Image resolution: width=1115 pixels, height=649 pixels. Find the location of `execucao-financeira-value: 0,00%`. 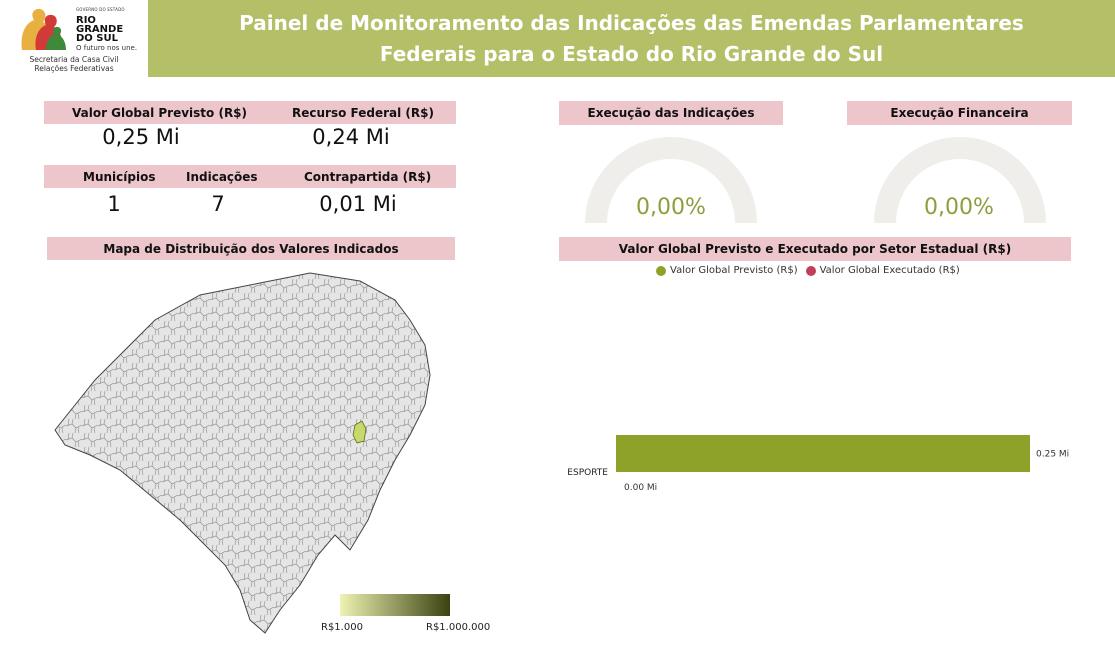

execucao-financeira-value: 0,00% is located at coordinates (959, 207).